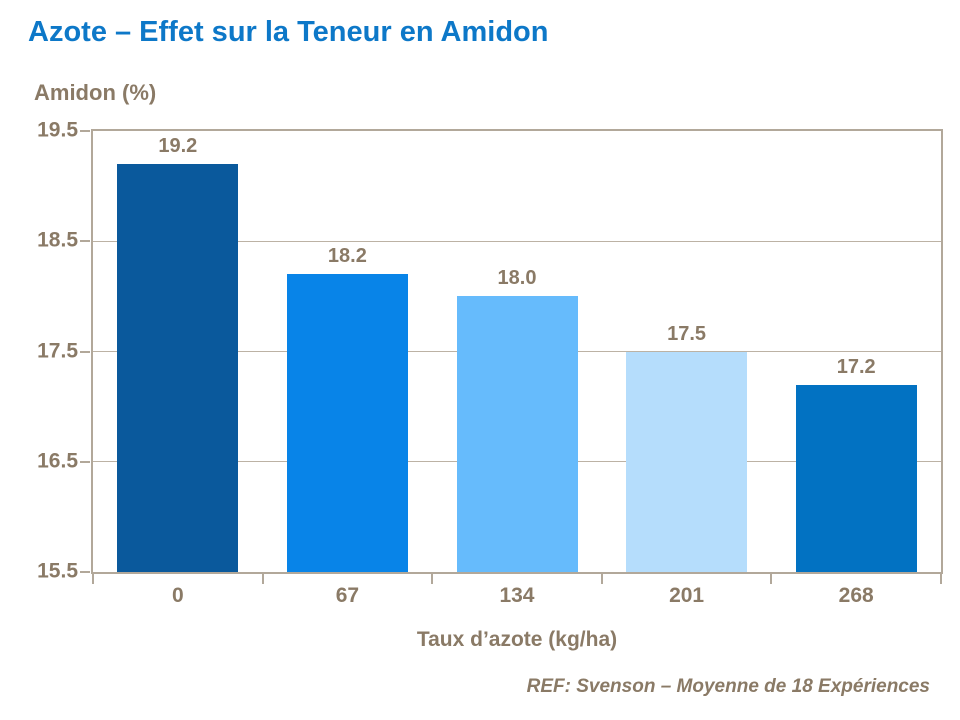 The image size is (960, 720). I want to click on x-category-label: 67, so click(347, 595).